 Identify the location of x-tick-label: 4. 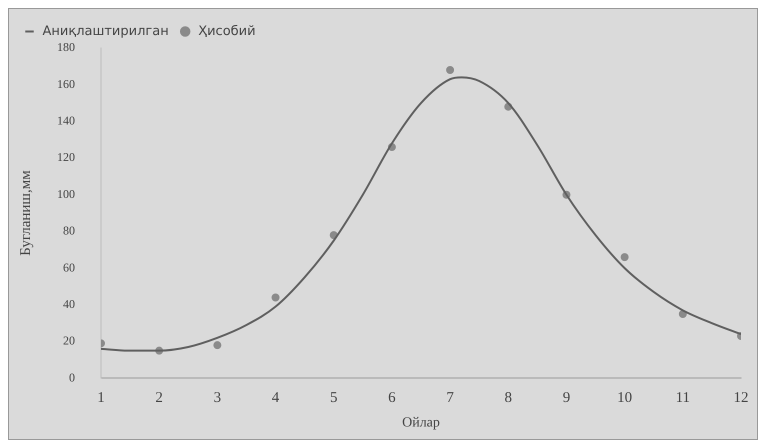
(276, 398).